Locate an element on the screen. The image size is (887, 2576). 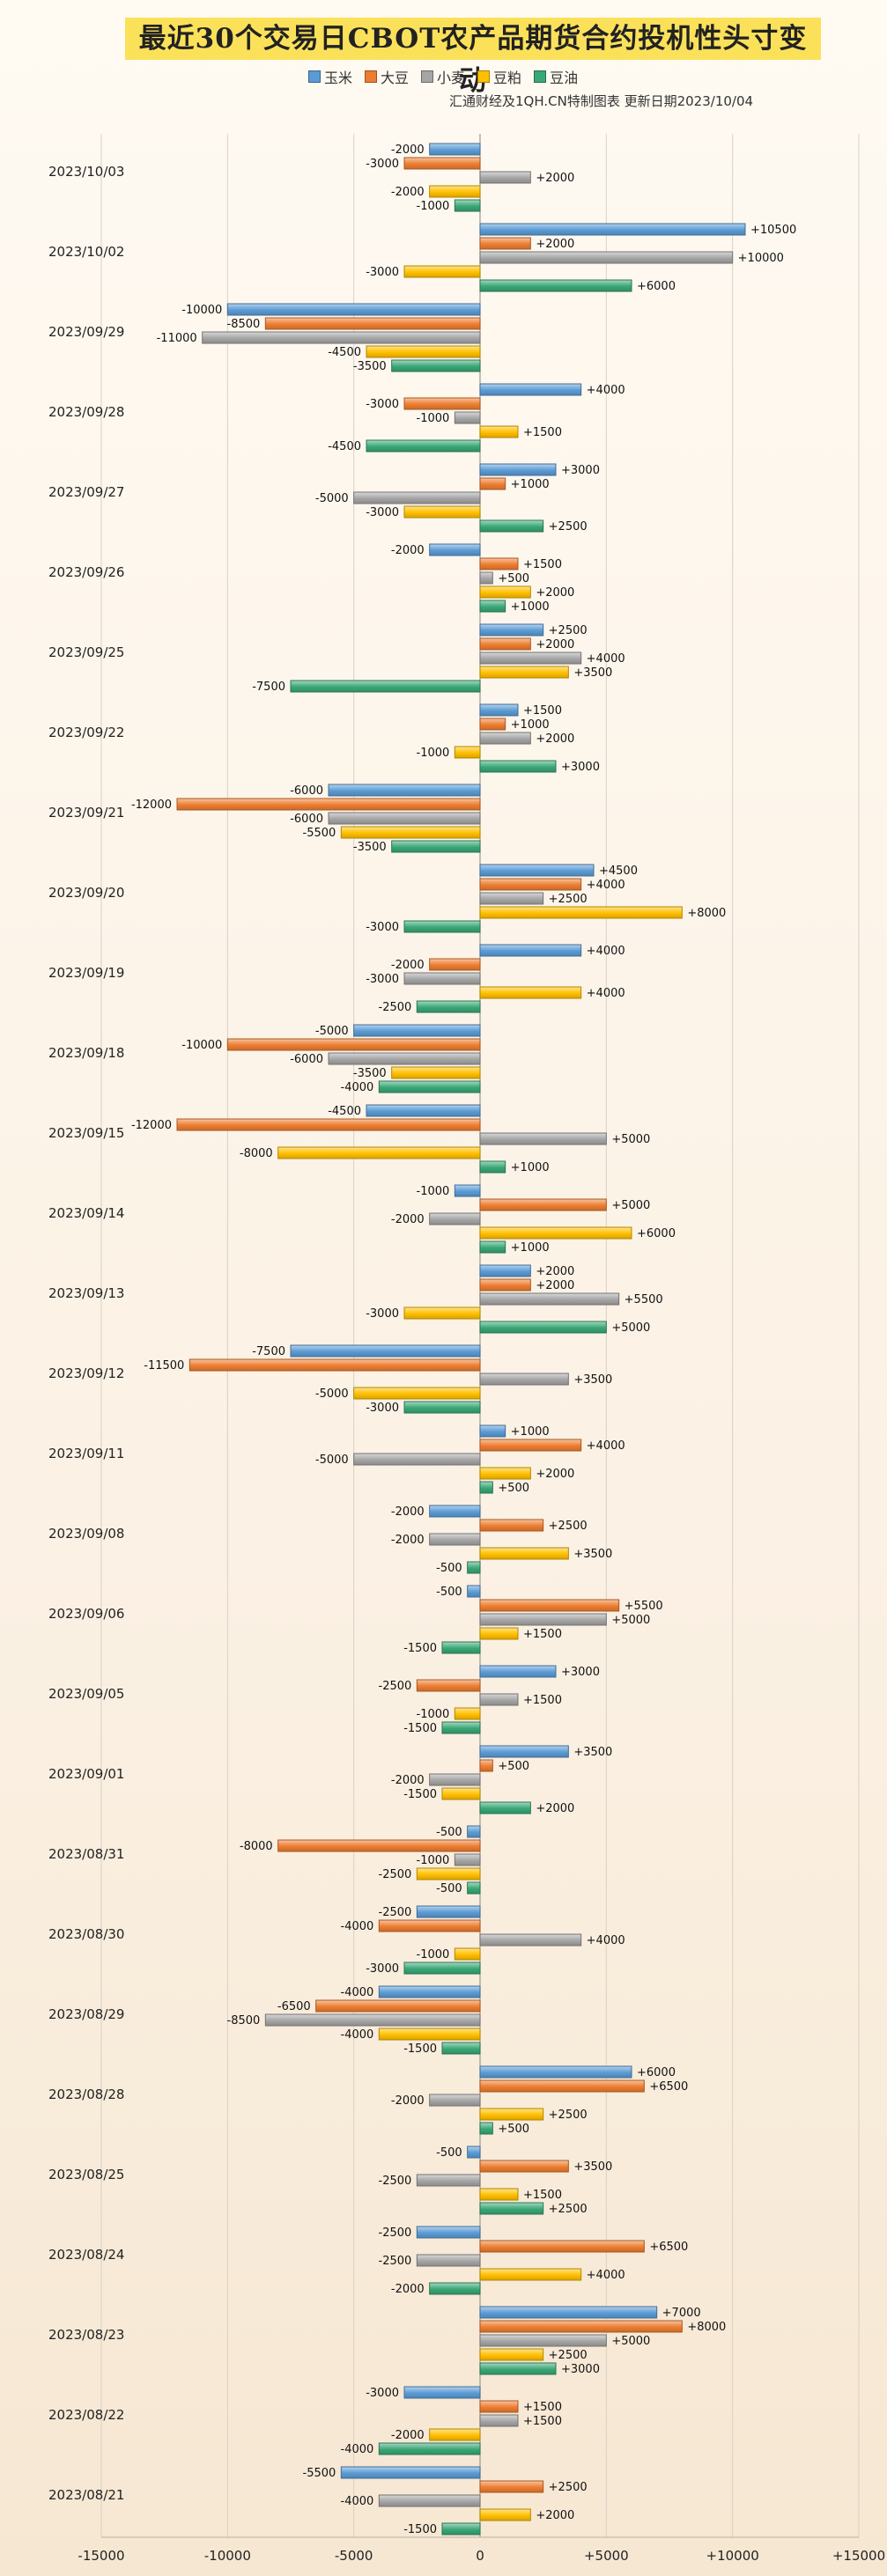
category-label: 2023/09/21 is located at coordinates (86, 813).